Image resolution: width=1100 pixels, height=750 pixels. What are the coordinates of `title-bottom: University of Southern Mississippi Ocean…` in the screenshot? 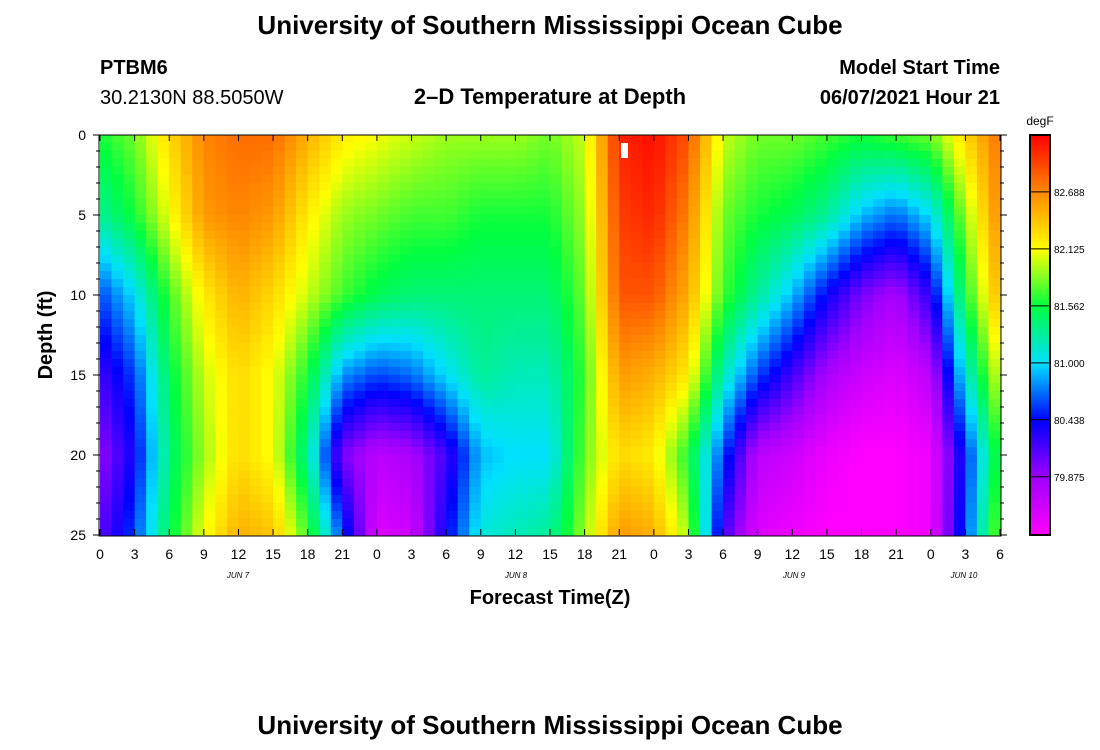 It's located at (550, 725).